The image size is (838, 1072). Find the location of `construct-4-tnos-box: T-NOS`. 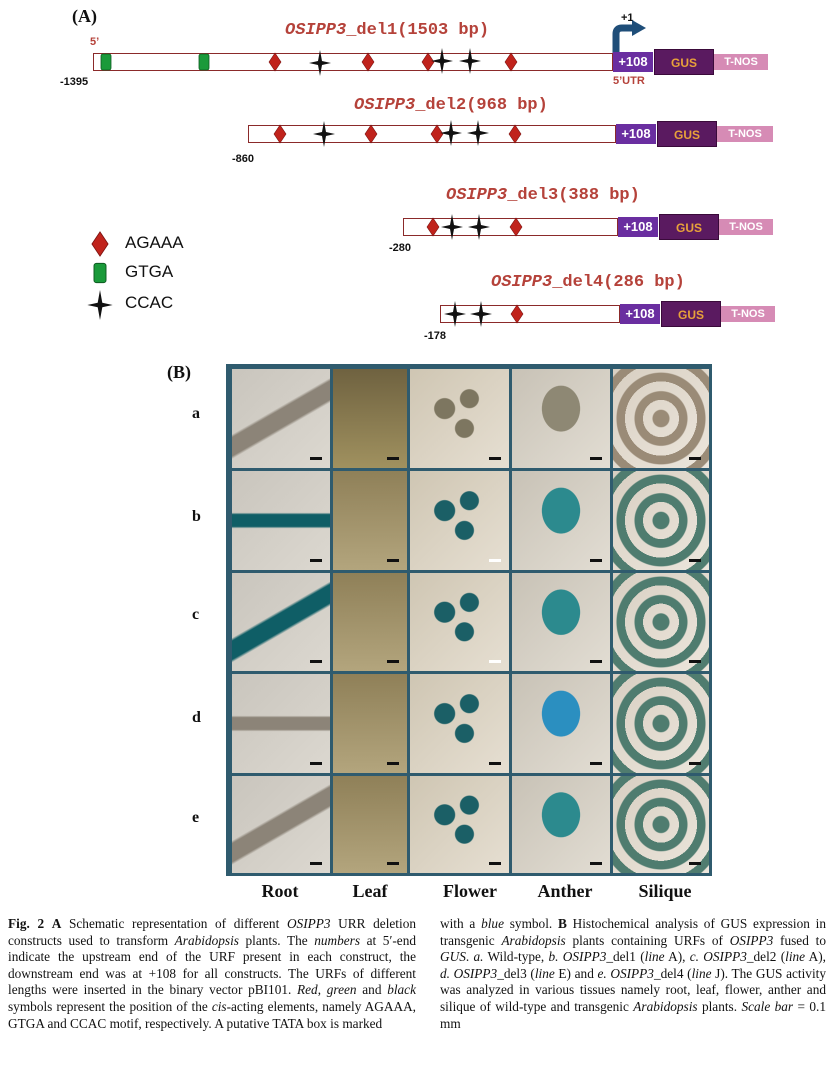

construct-4-tnos-box: T-NOS is located at coordinates (748, 314).